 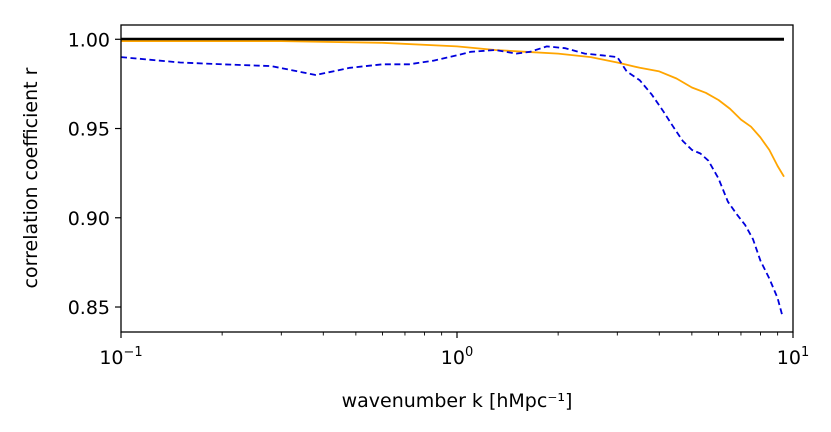 What do you see at coordinates (457, 357) in the screenshot?
I see `x-tick-label: 10⁰` at bounding box center [457, 357].